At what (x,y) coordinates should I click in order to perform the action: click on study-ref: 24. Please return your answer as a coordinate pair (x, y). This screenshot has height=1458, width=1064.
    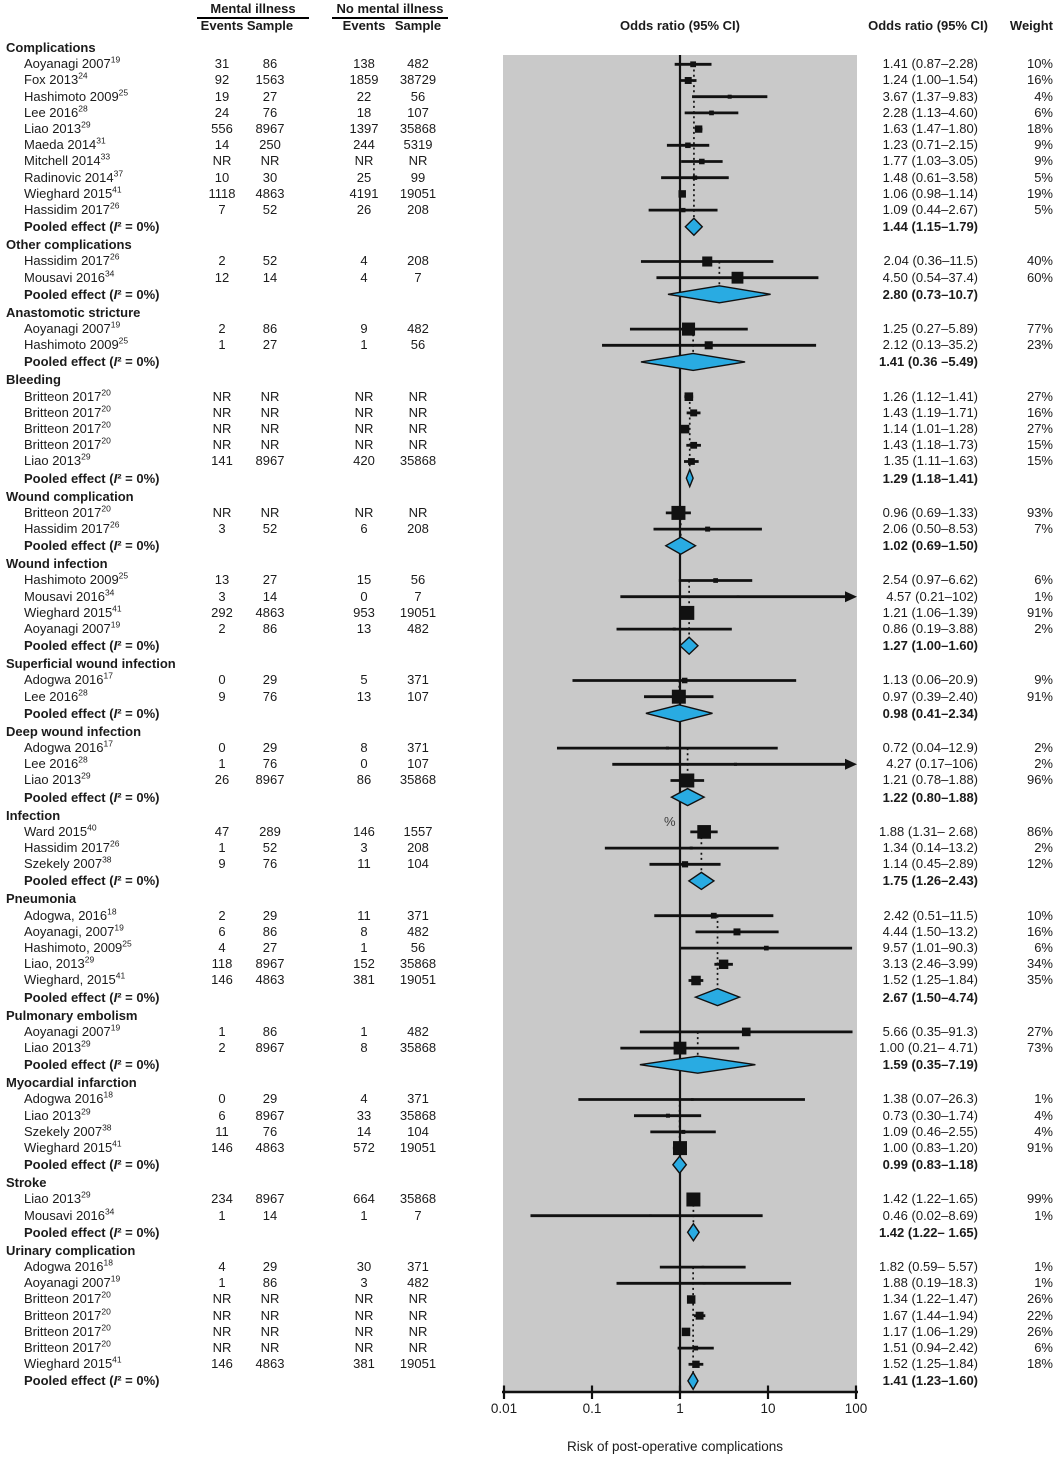
    Looking at the image, I should click on (83, 76).